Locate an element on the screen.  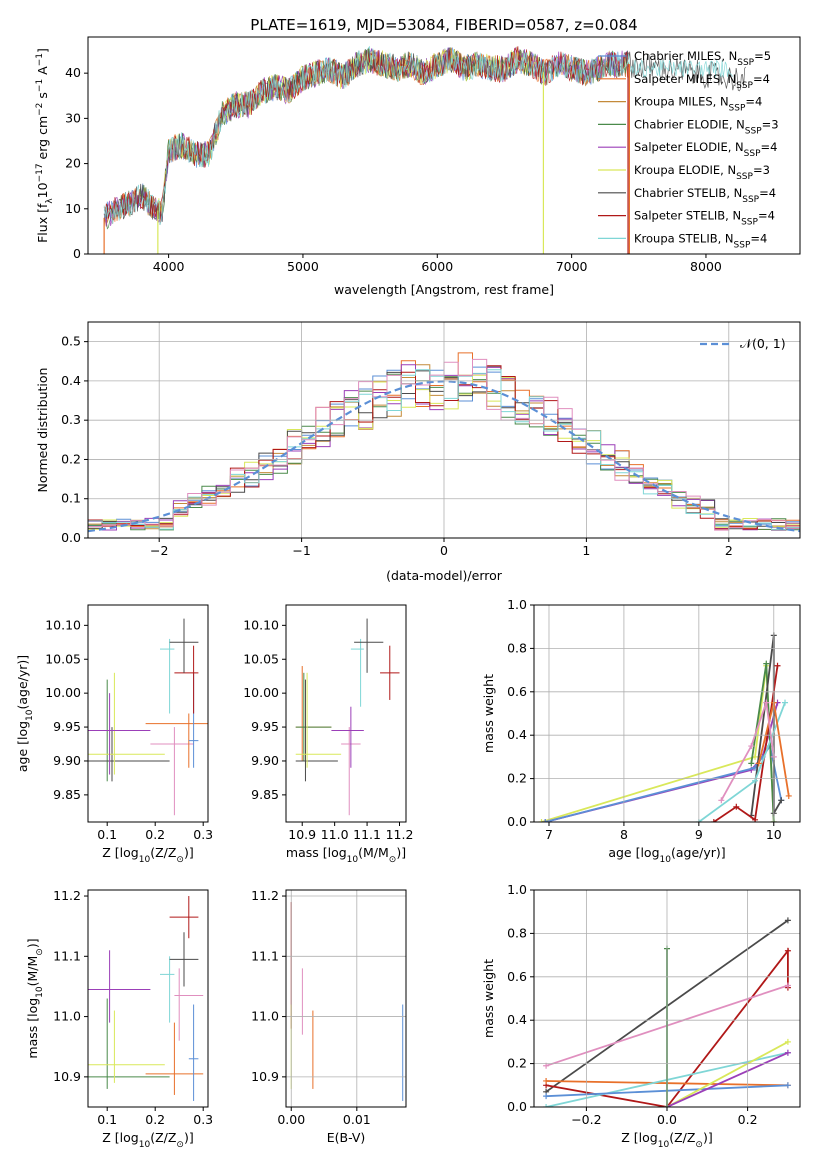
spectrum-legend-label-part: Chabrier ELODIE, N is located at coordinates (689, 124).